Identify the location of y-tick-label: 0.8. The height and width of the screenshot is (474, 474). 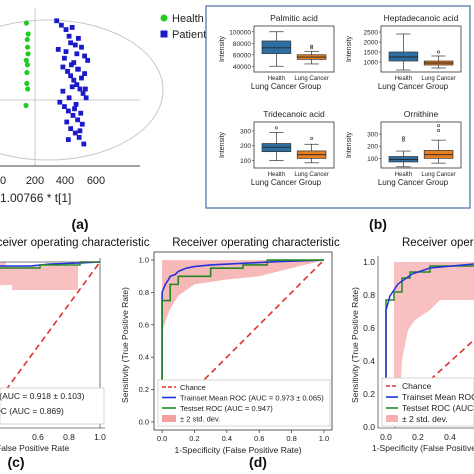
(144, 292).